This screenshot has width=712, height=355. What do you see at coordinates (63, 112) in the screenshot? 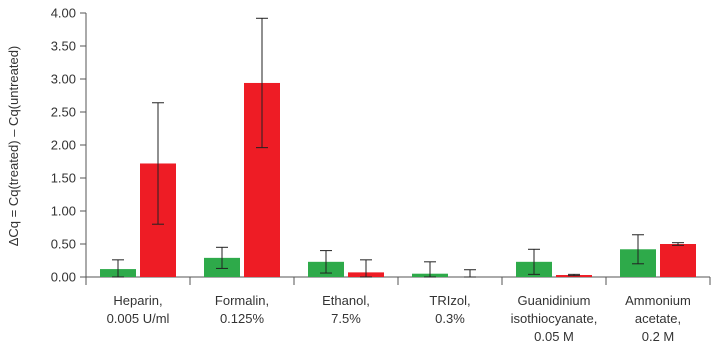
I see `y-tick-label: 2.50` at bounding box center [63, 112].